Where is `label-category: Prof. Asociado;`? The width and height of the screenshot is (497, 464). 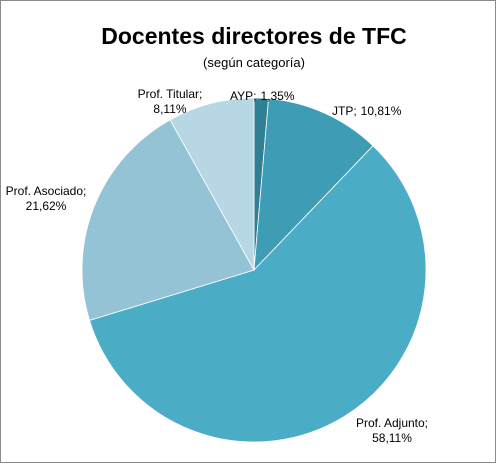
label-category: Prof. Asociado; is located at coordinates (46, 191).